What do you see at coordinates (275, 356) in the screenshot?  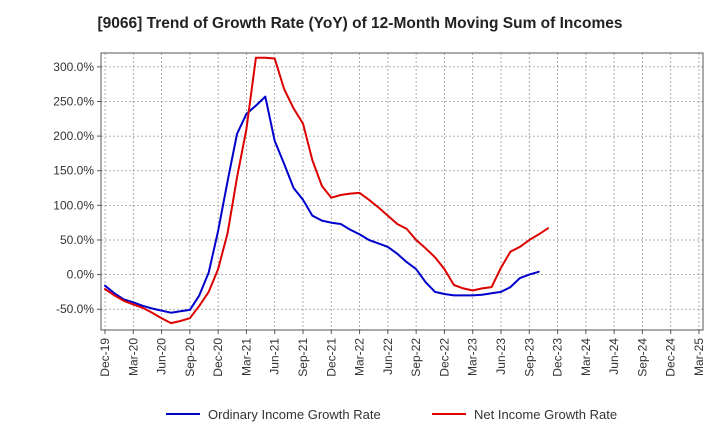 I see `x-tick-label: Jun-21` at bounding box center [275, 356].